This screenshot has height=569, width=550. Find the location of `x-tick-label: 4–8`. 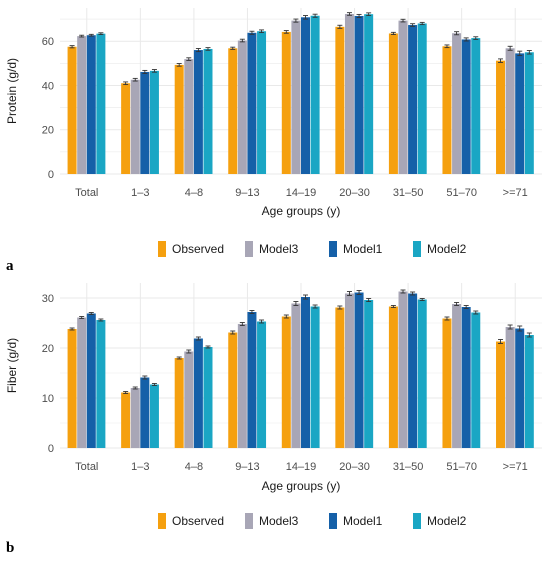

x-tick-label: 4–8 is located at coordinates (194, 193).